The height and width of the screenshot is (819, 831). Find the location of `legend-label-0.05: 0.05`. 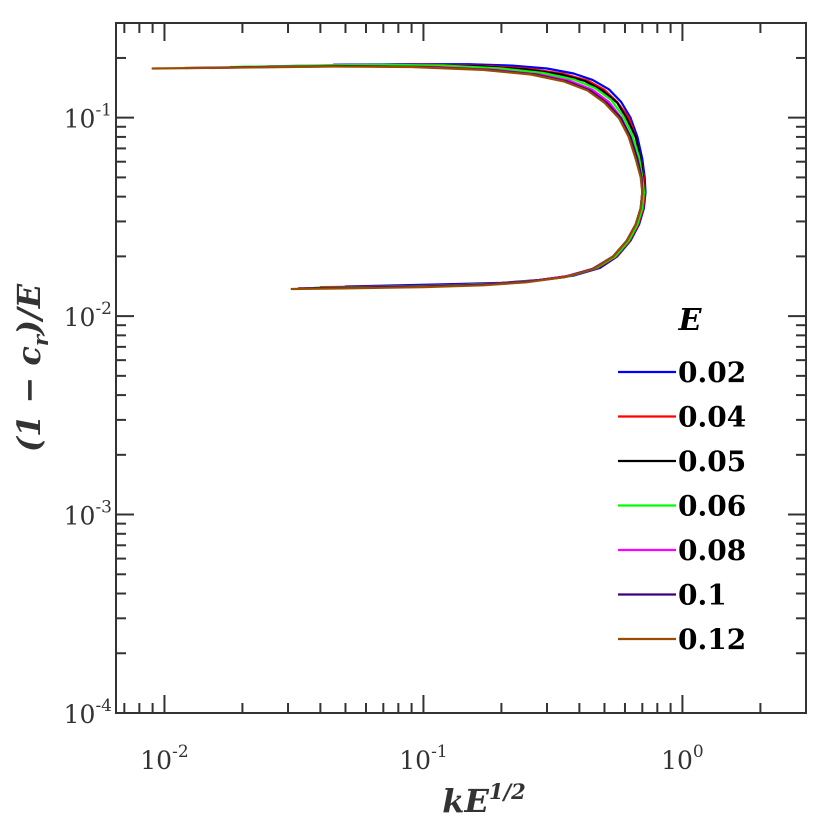

legend-label-0.05: 0.05 is located at coordinates (712, 461).